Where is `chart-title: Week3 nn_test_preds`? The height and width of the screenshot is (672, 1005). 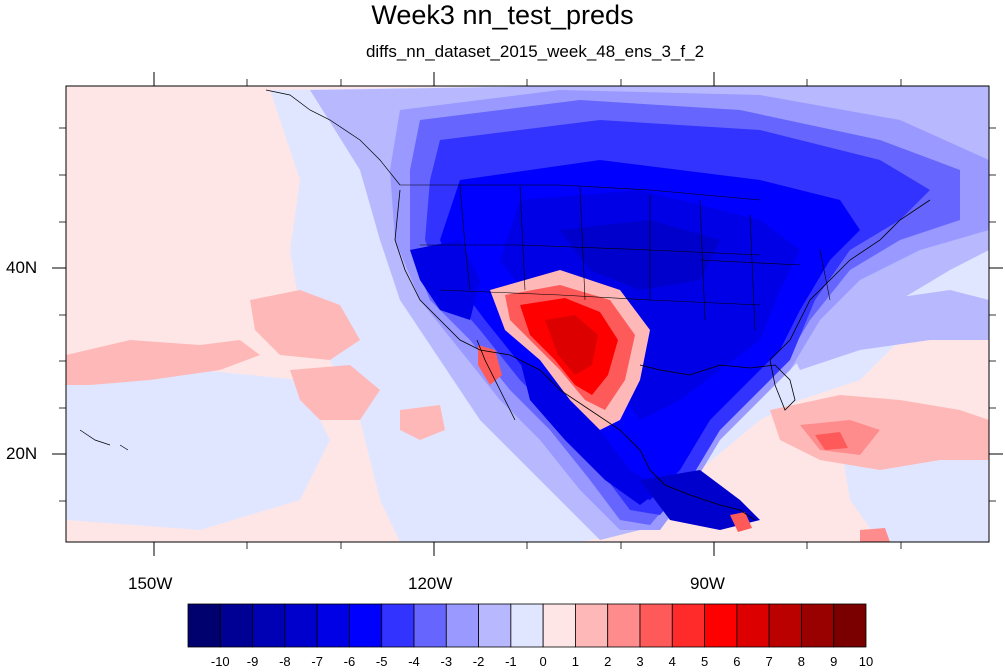
chart-title: Week3 nn_test_preds is located at coordinates (502, 15).